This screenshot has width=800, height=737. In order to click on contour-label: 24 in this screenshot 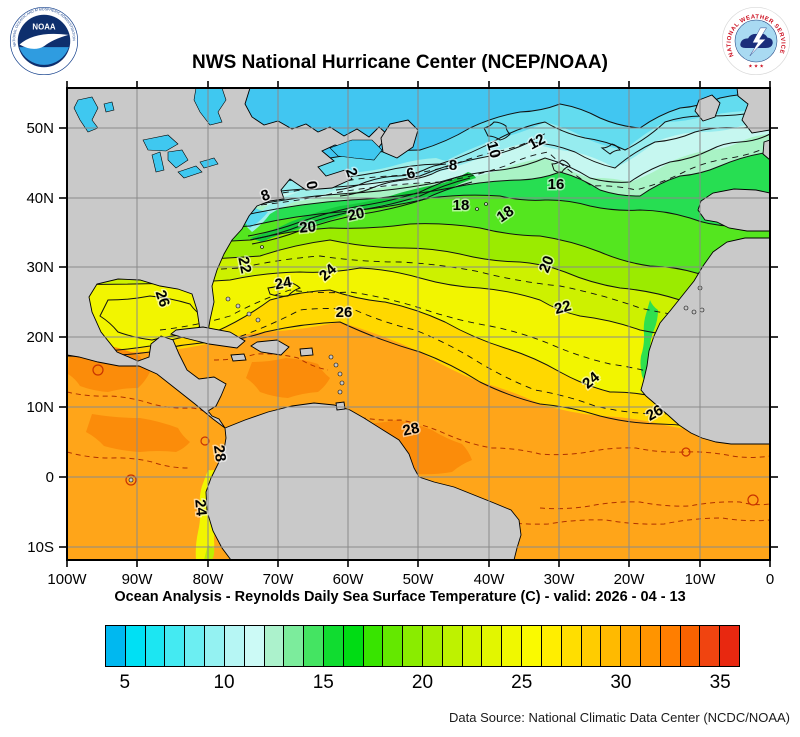, I will do `click(200, 508)`.